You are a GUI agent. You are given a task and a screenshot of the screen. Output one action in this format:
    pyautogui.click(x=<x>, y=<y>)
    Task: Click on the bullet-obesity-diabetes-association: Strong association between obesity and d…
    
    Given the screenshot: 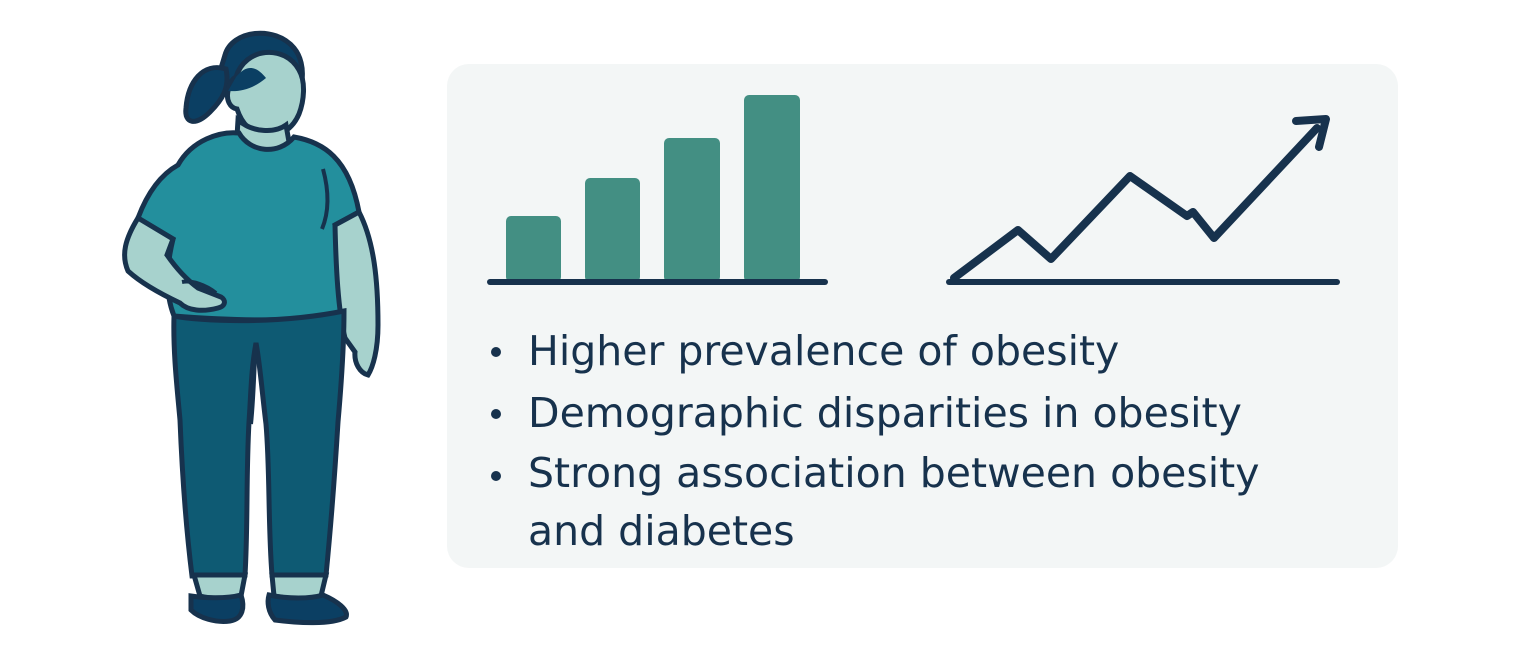 What is the action you would take?
    pyautogui.click(x=896, y=502)
    